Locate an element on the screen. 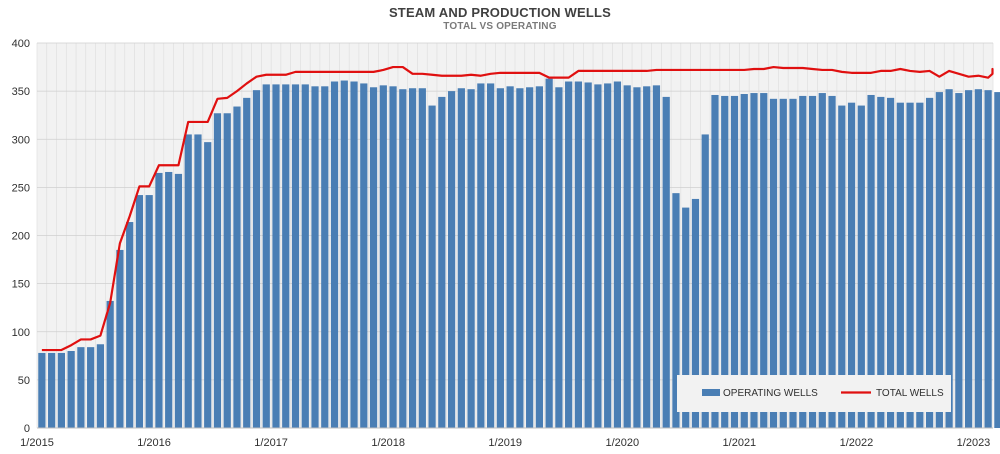 This screenshot has height=454, width=1000. legend-box is located at coordinates (814, 393).